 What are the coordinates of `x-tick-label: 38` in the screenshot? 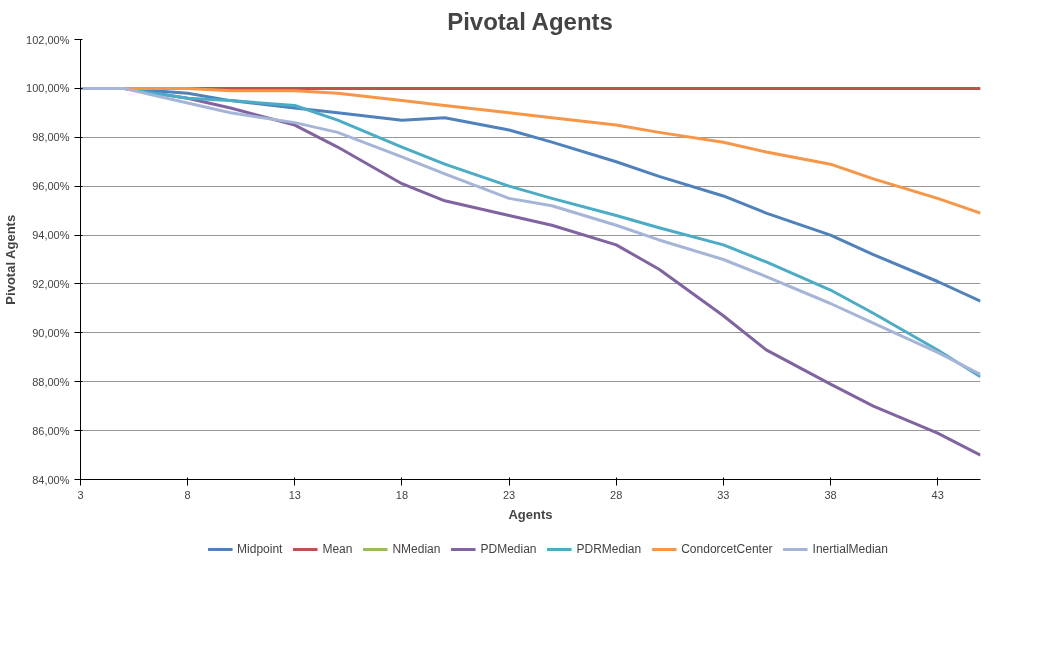 It's located at (830, 494).